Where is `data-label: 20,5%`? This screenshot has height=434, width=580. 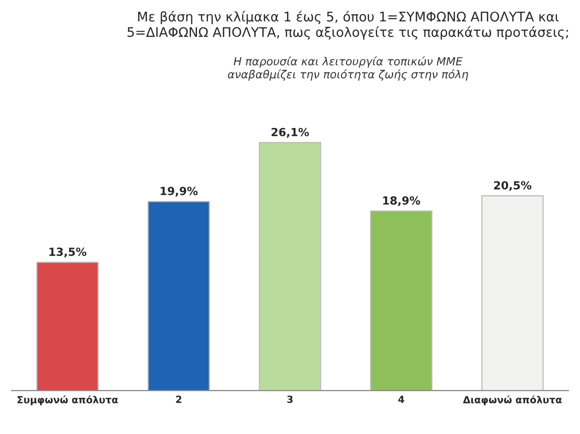 data-label: 20,5% is located at coordinates (513, 186).